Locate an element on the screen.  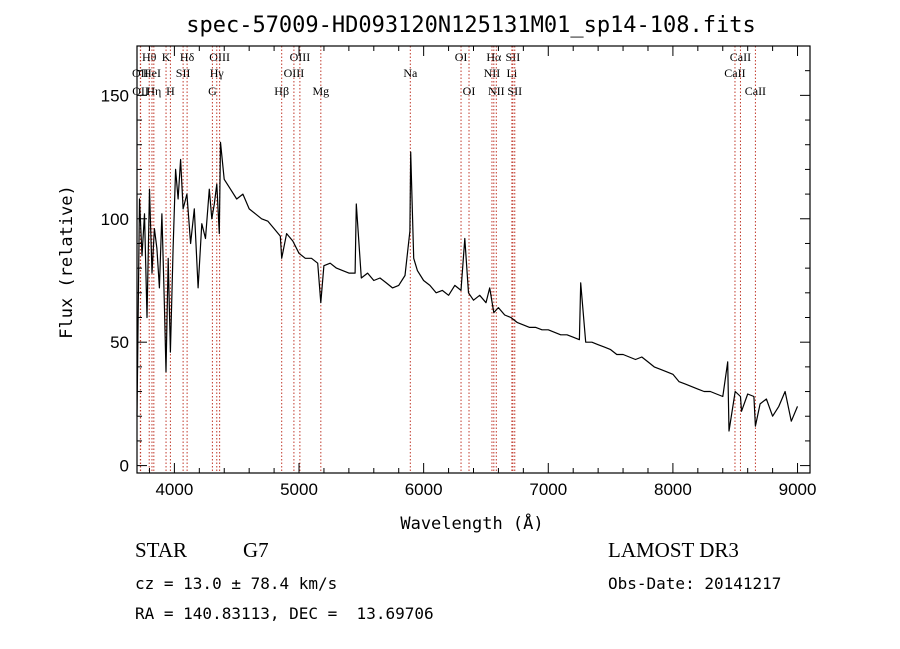
x-tick-label: 6000 is located at coordinates (424, 489).